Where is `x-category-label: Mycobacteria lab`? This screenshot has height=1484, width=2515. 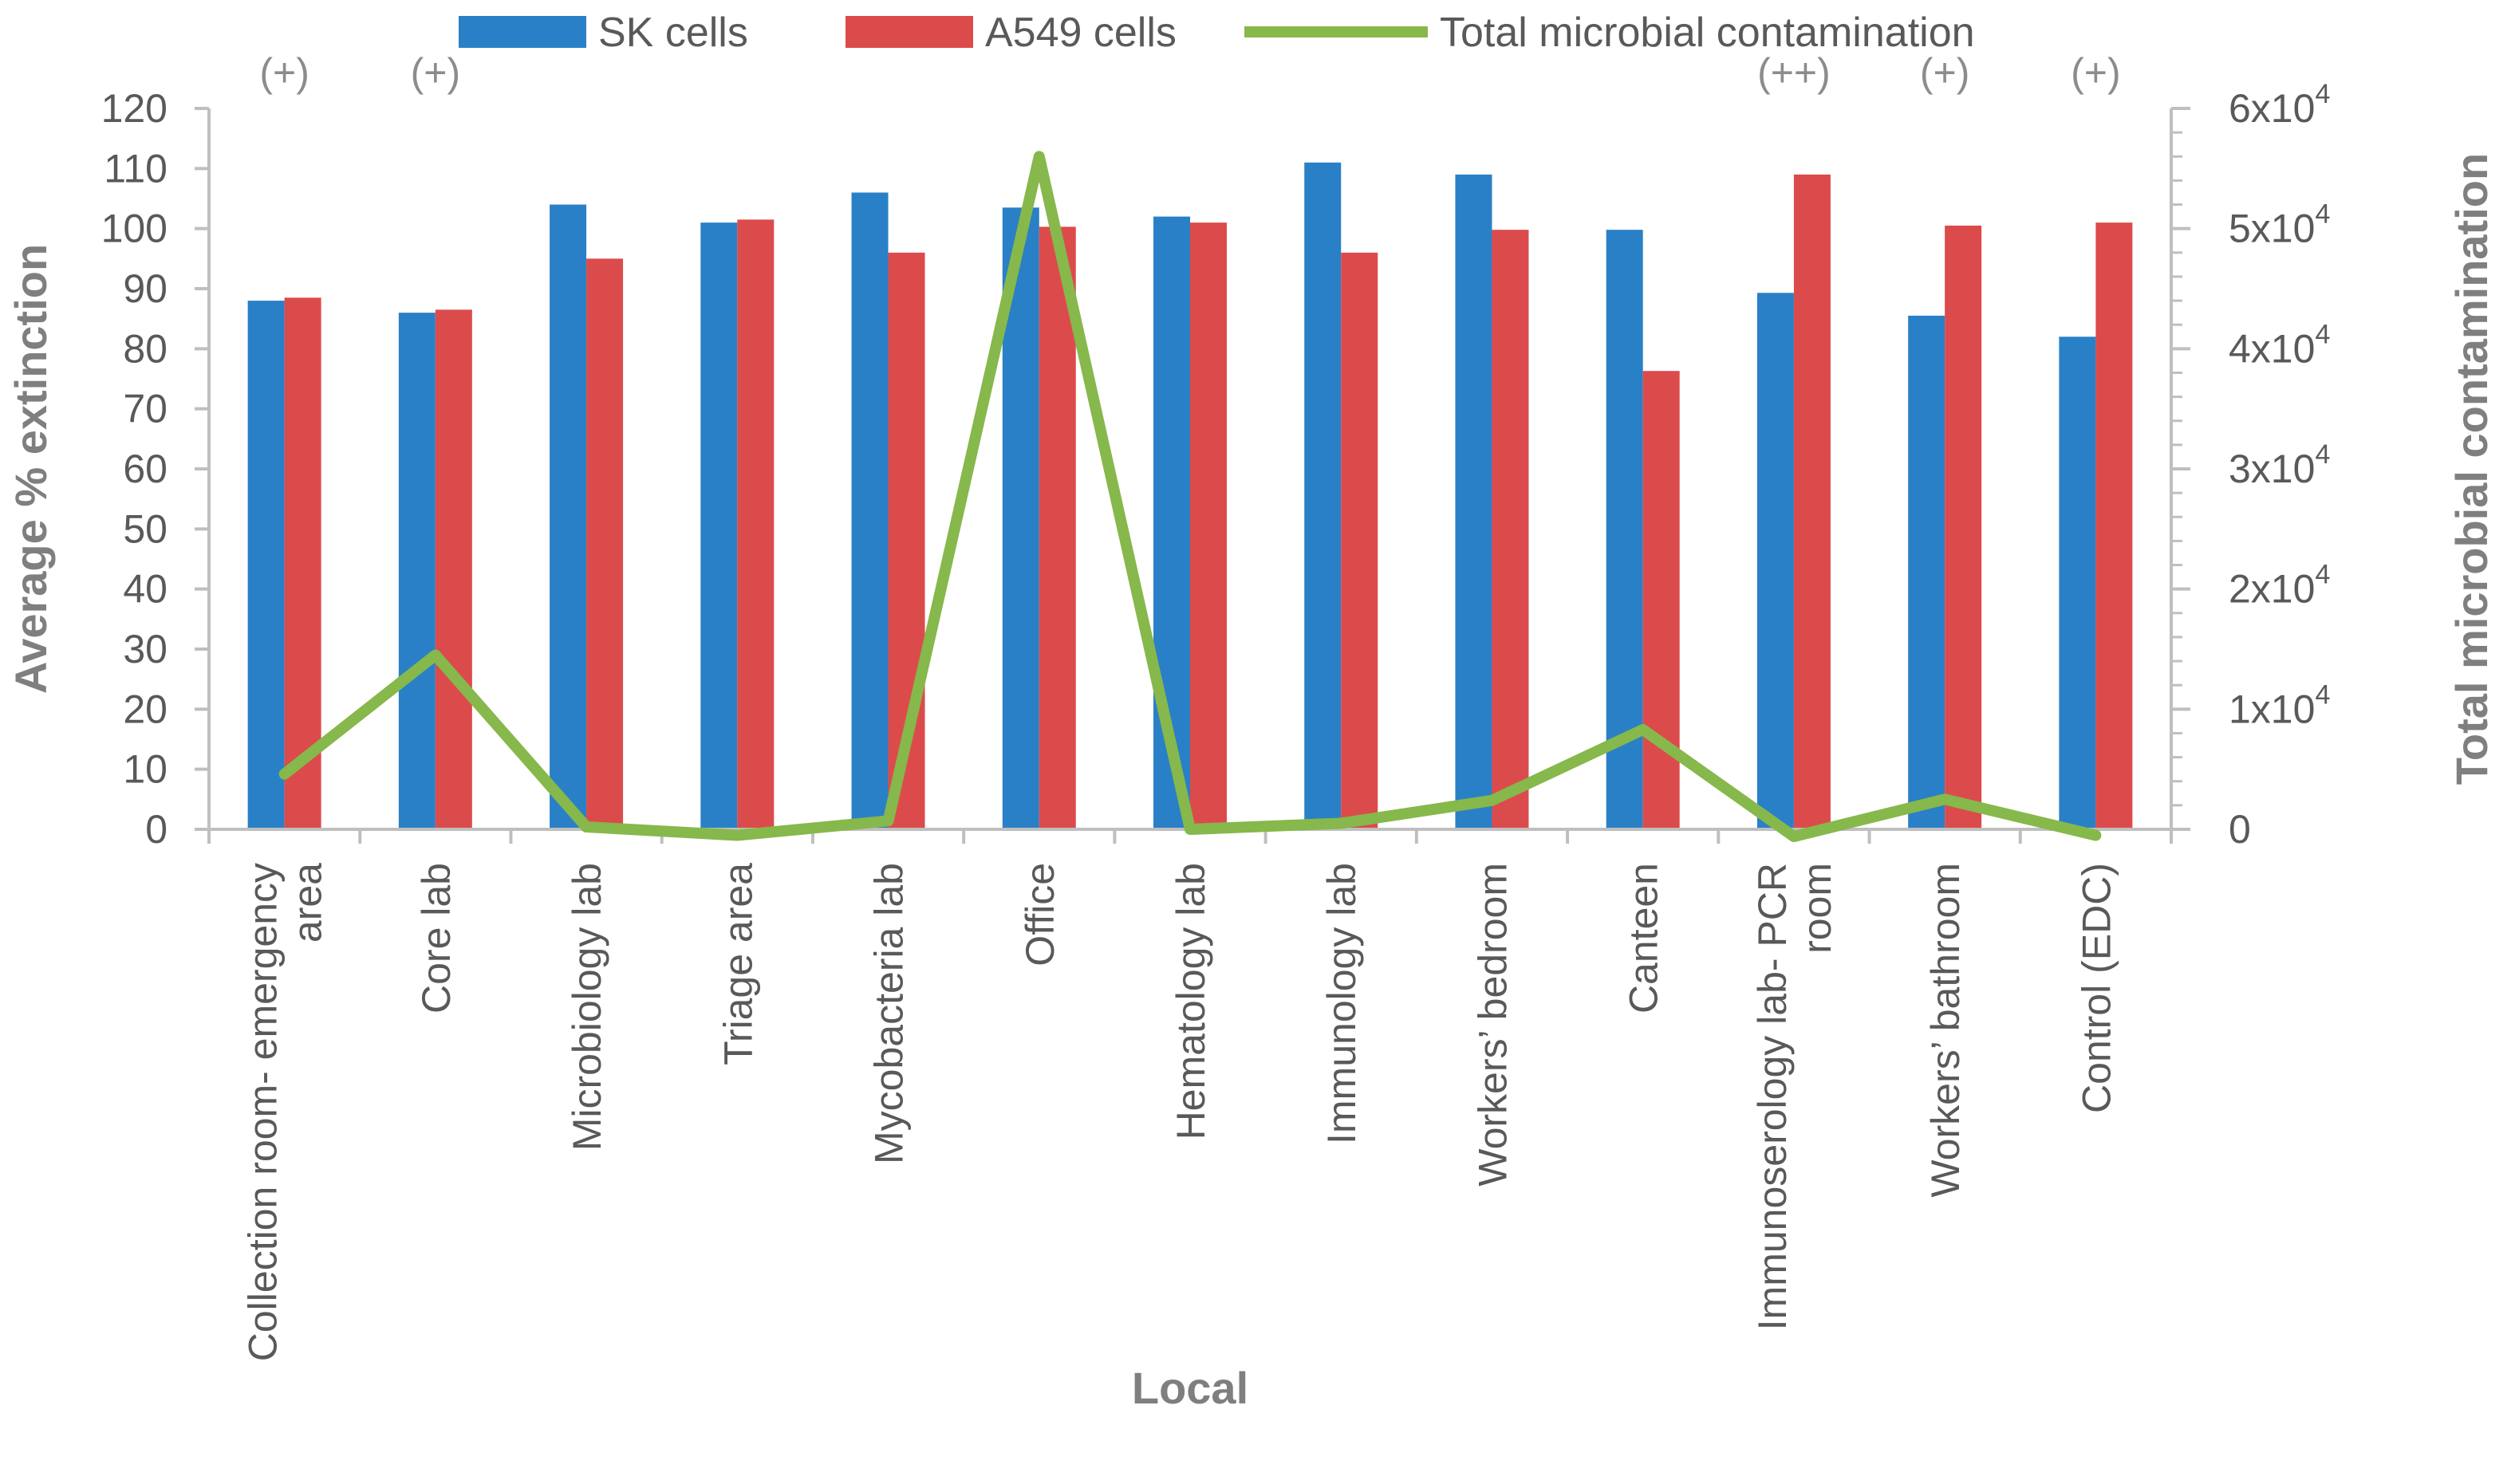
x-category-label: Mycobacteria lab is located at coordinates (890, 1013).